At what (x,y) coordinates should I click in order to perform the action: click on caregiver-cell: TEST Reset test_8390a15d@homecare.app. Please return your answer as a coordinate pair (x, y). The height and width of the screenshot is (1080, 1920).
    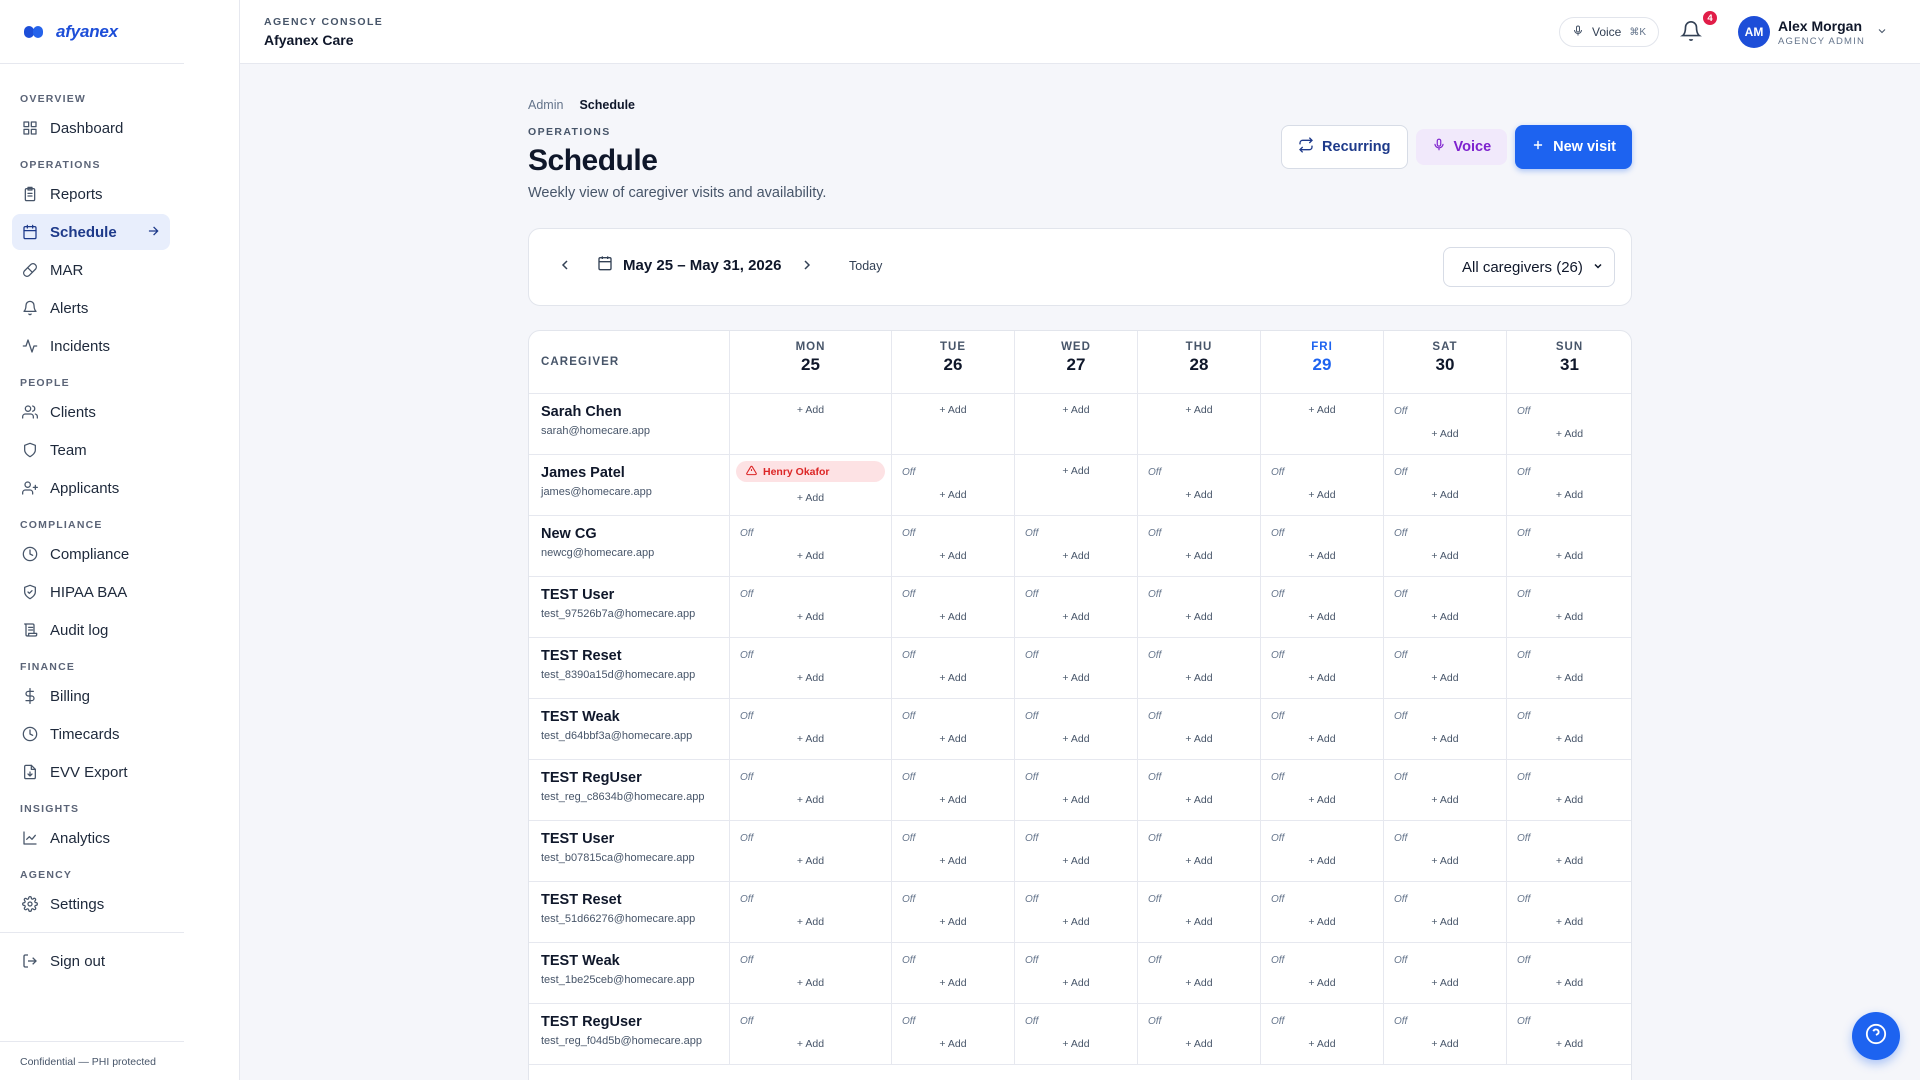
    Looking at the image, I should click on (629, 668).